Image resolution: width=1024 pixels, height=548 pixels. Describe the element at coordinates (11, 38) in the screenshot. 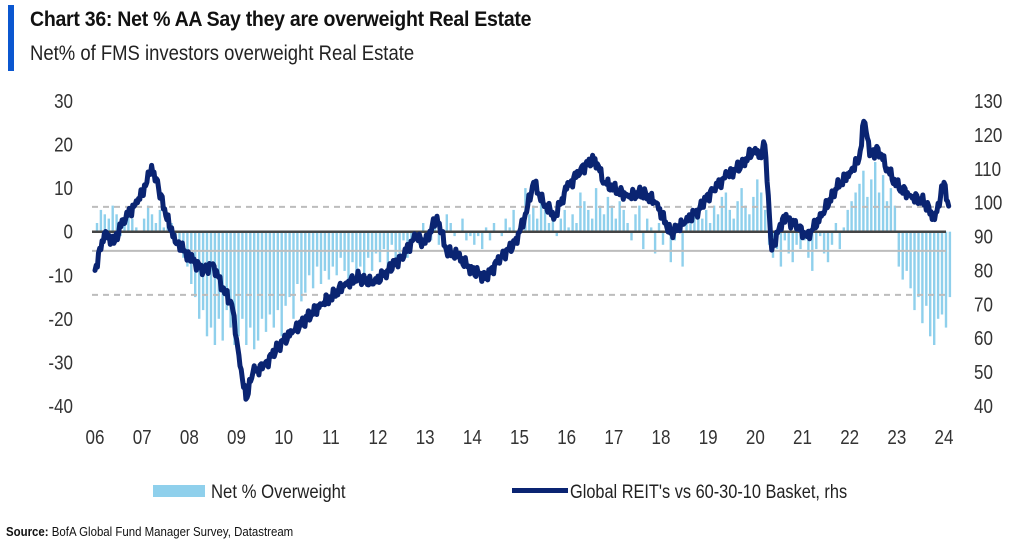

I see `title-accent-bar` at that location.